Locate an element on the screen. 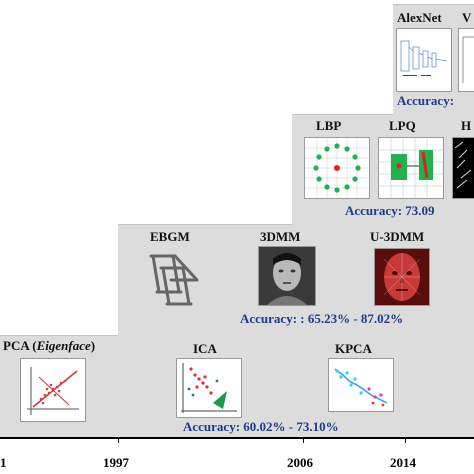 The width and height of the screenshot is (474, 474). tier-2-accuracy: Accuracy: : 65.23% - 87.02% is located at coordinates (322, 318).